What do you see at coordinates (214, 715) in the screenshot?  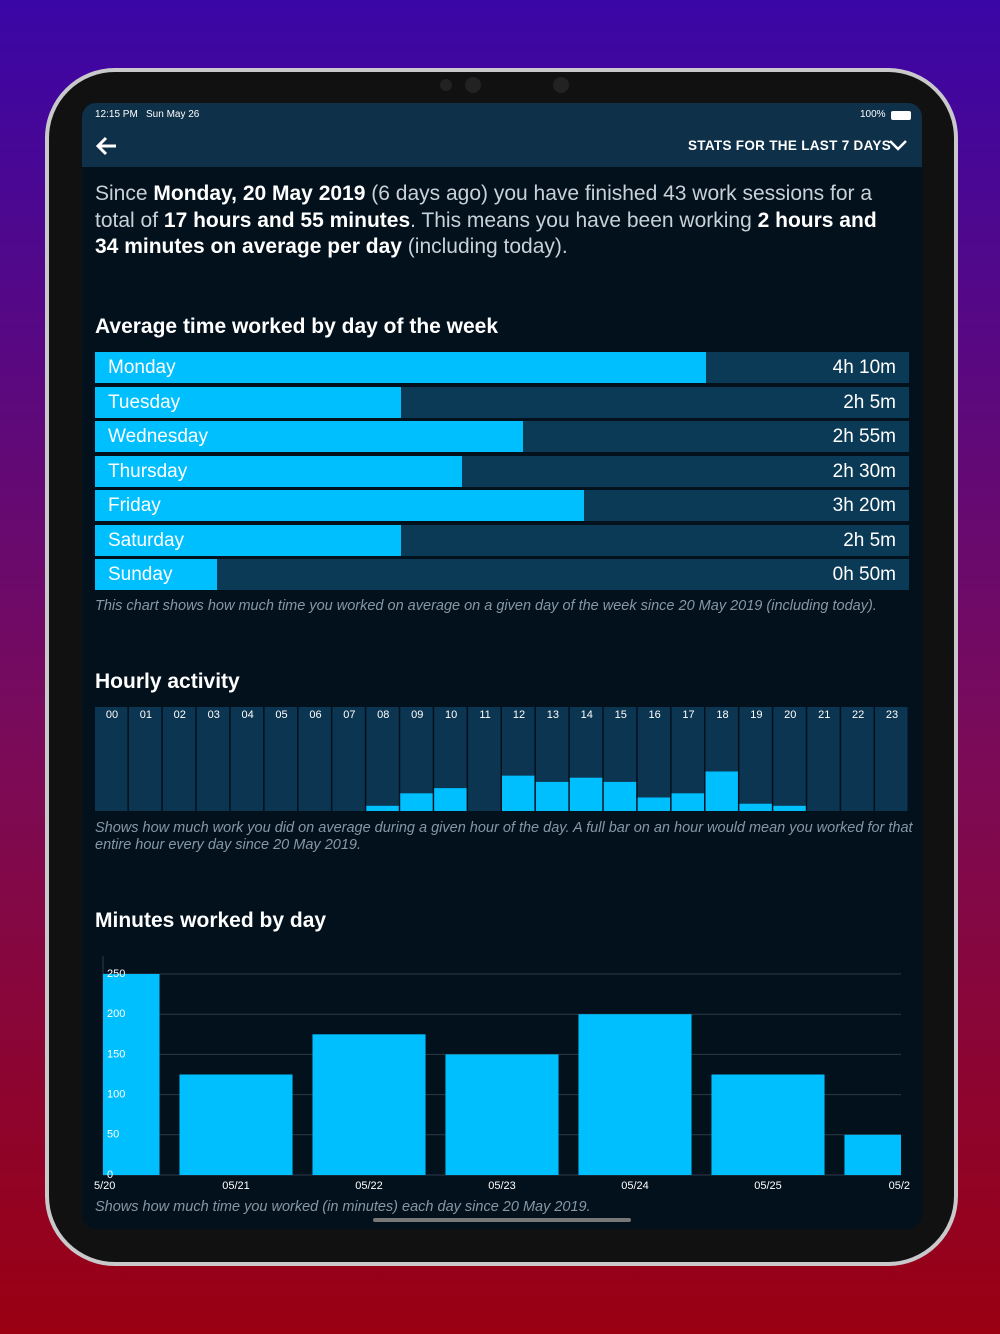 I see `hour-label: 03` at bounding box center [214, 715].